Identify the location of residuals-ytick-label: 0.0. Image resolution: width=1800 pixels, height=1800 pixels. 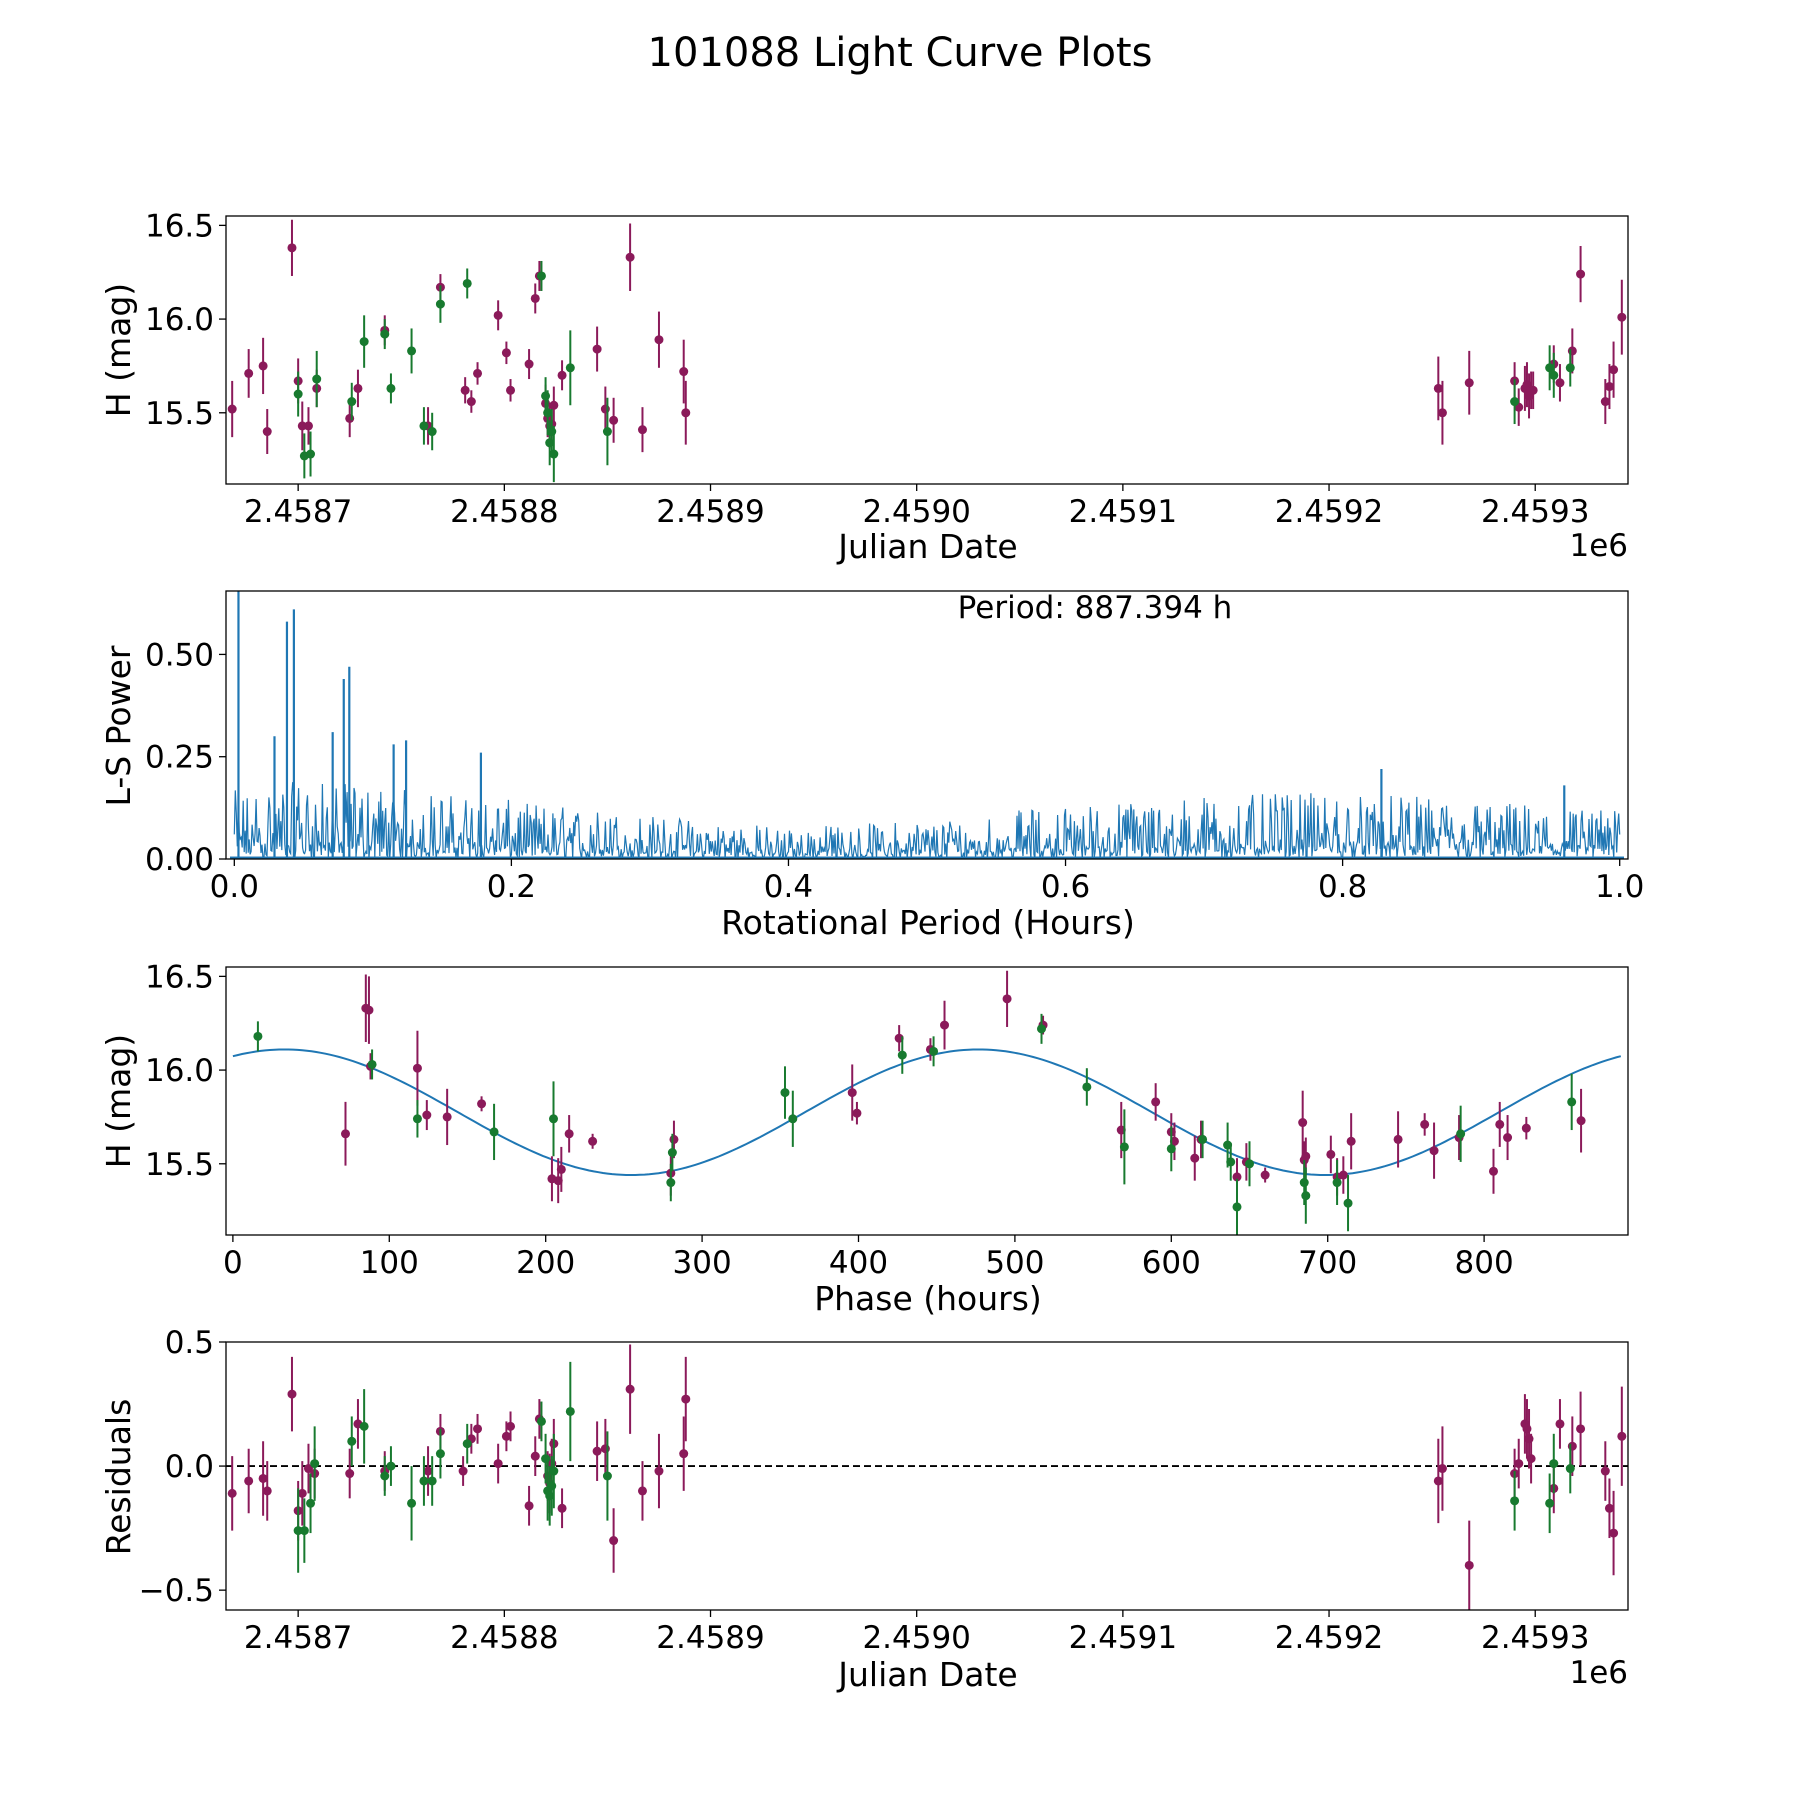
(189, 1467).